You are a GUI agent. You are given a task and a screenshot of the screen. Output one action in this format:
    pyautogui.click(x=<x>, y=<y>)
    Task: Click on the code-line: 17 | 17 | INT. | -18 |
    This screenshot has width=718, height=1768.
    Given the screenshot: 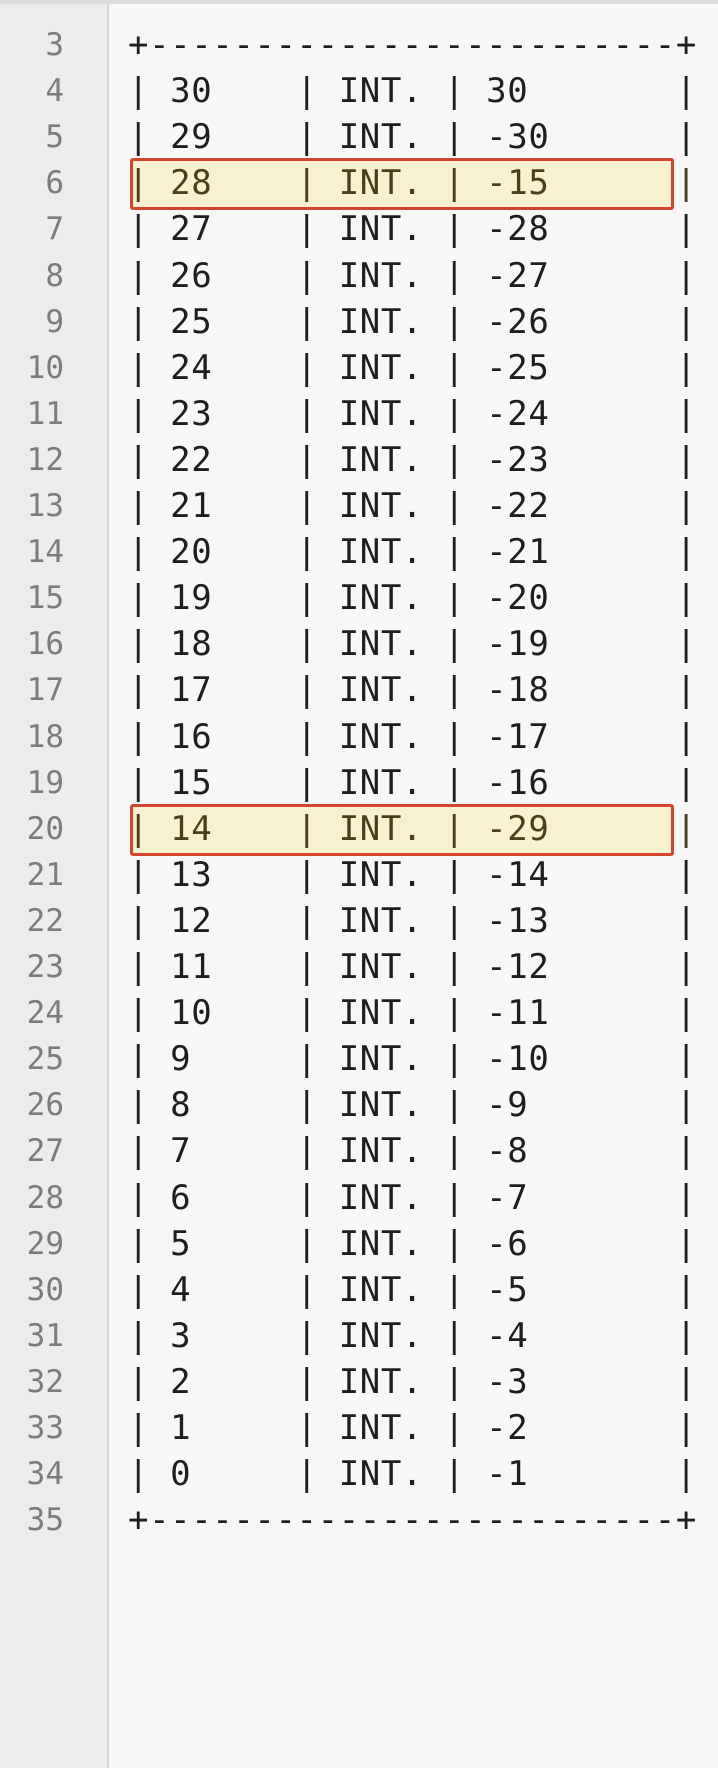 What is the action you would take?
    pyautogui.click(x=359, y=690)
    